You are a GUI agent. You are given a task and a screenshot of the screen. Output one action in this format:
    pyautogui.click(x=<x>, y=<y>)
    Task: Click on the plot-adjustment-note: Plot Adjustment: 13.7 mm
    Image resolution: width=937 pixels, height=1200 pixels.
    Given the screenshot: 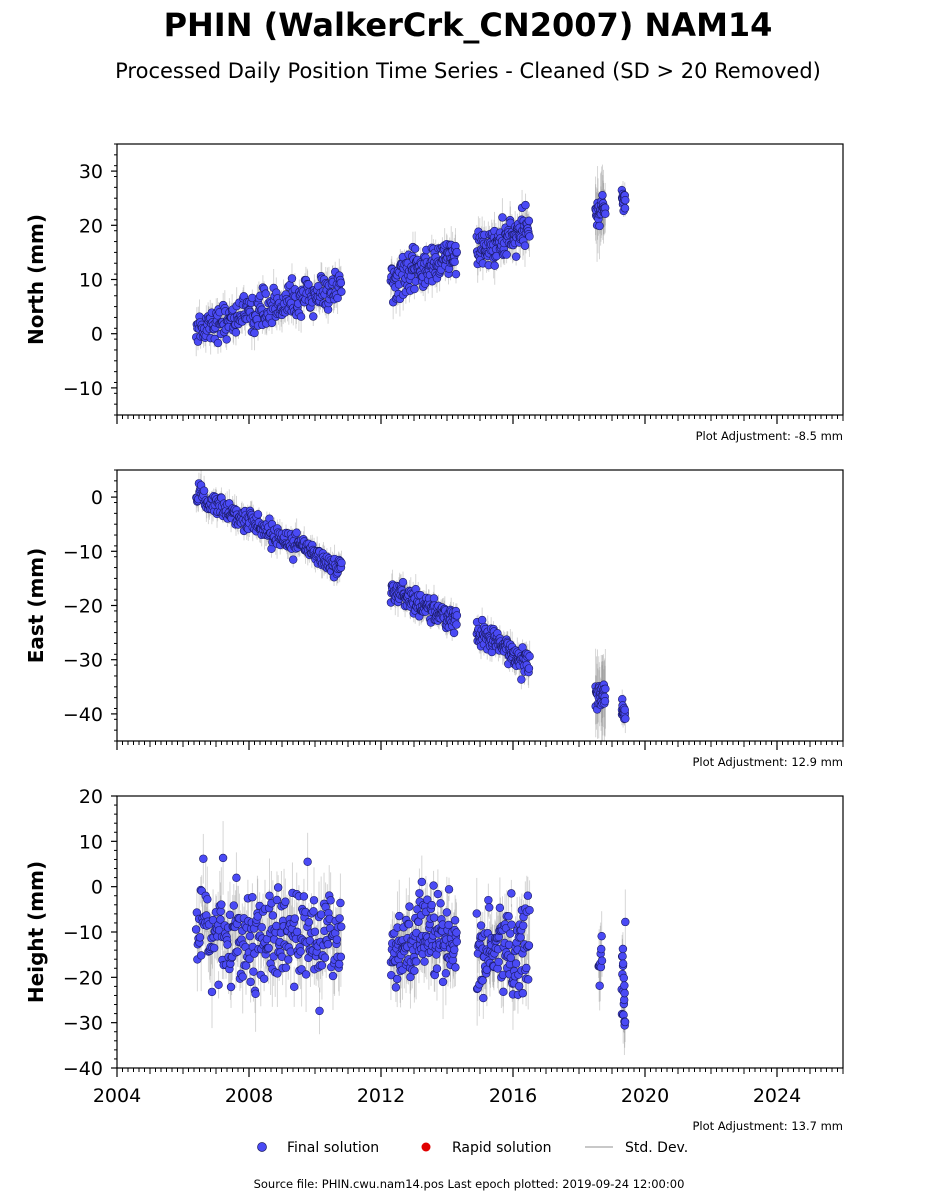 What is the action you would take?
    pyautogui.click(x=767, y=1126)
    